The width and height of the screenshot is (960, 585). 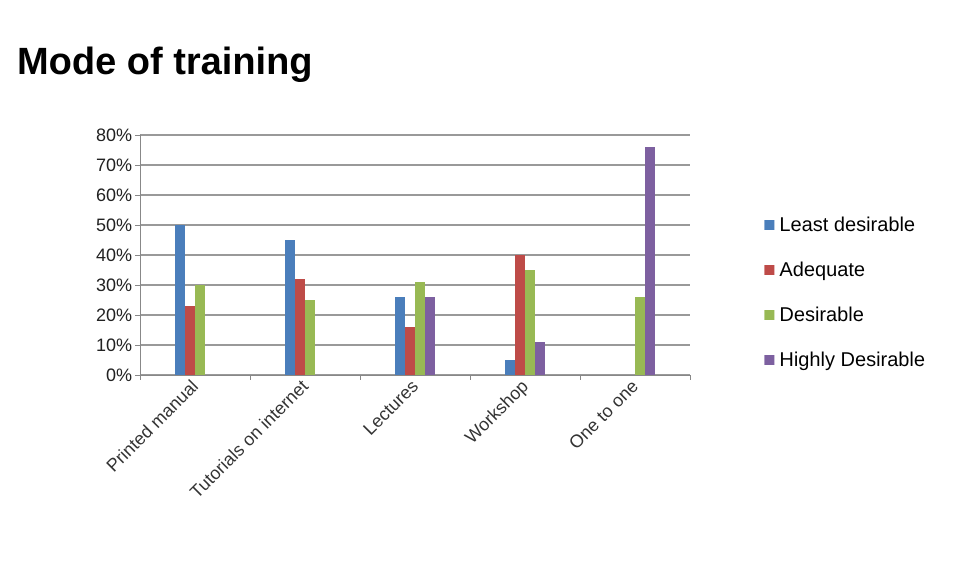 I want to click on y-tick-label: 70%, so click(x=114, y=165).